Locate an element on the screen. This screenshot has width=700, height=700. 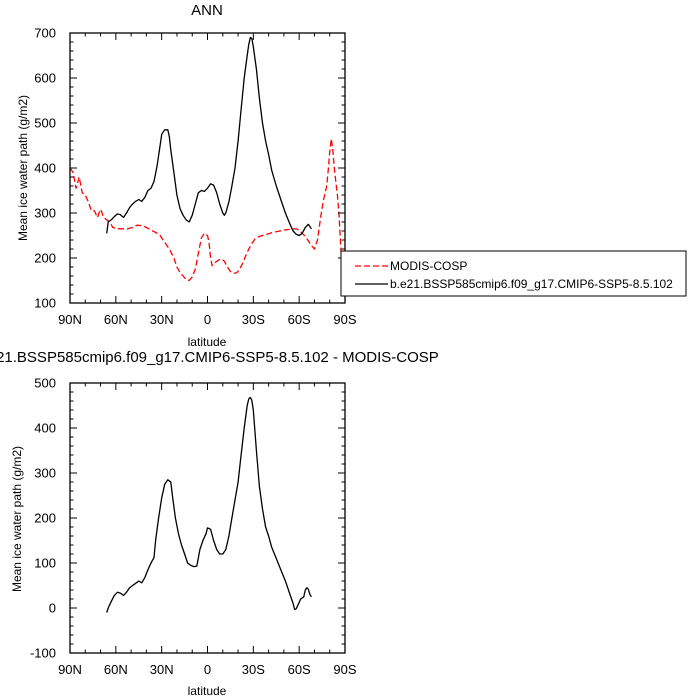
bottom-x-tick-label: 0 is located at coordinates (207, 669).